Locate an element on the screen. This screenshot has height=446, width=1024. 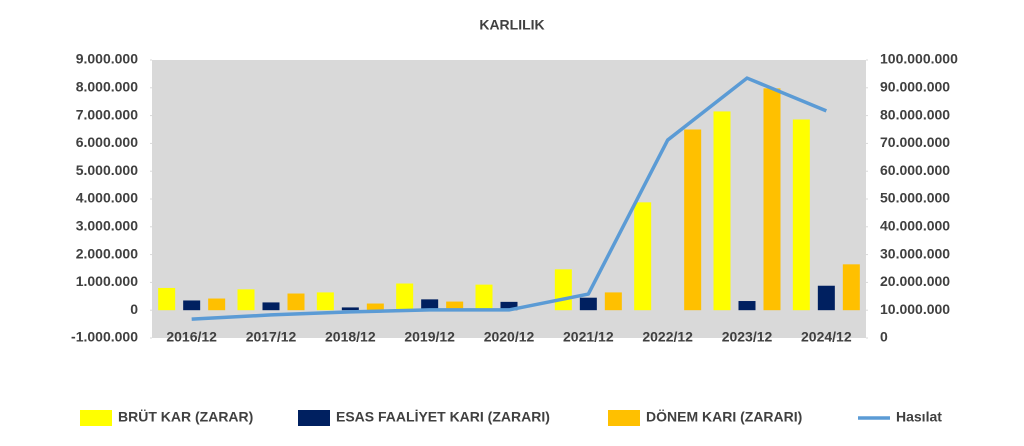
x-tick-label: 2018/12 is located at coordinates (350, 337).